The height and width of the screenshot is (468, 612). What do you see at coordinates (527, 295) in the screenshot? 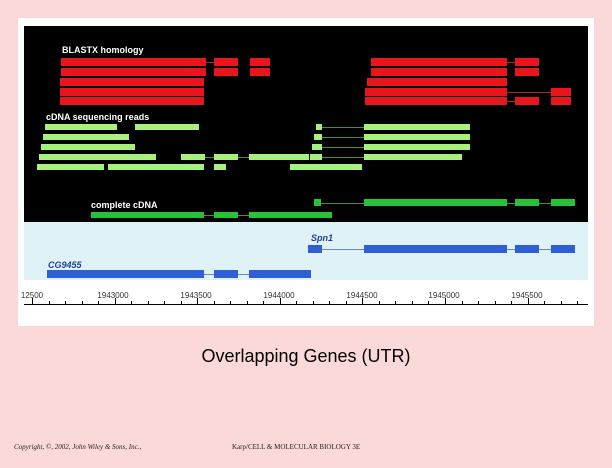
I see `axis-tick-label: 1945500` at bounding box center [527, 295].